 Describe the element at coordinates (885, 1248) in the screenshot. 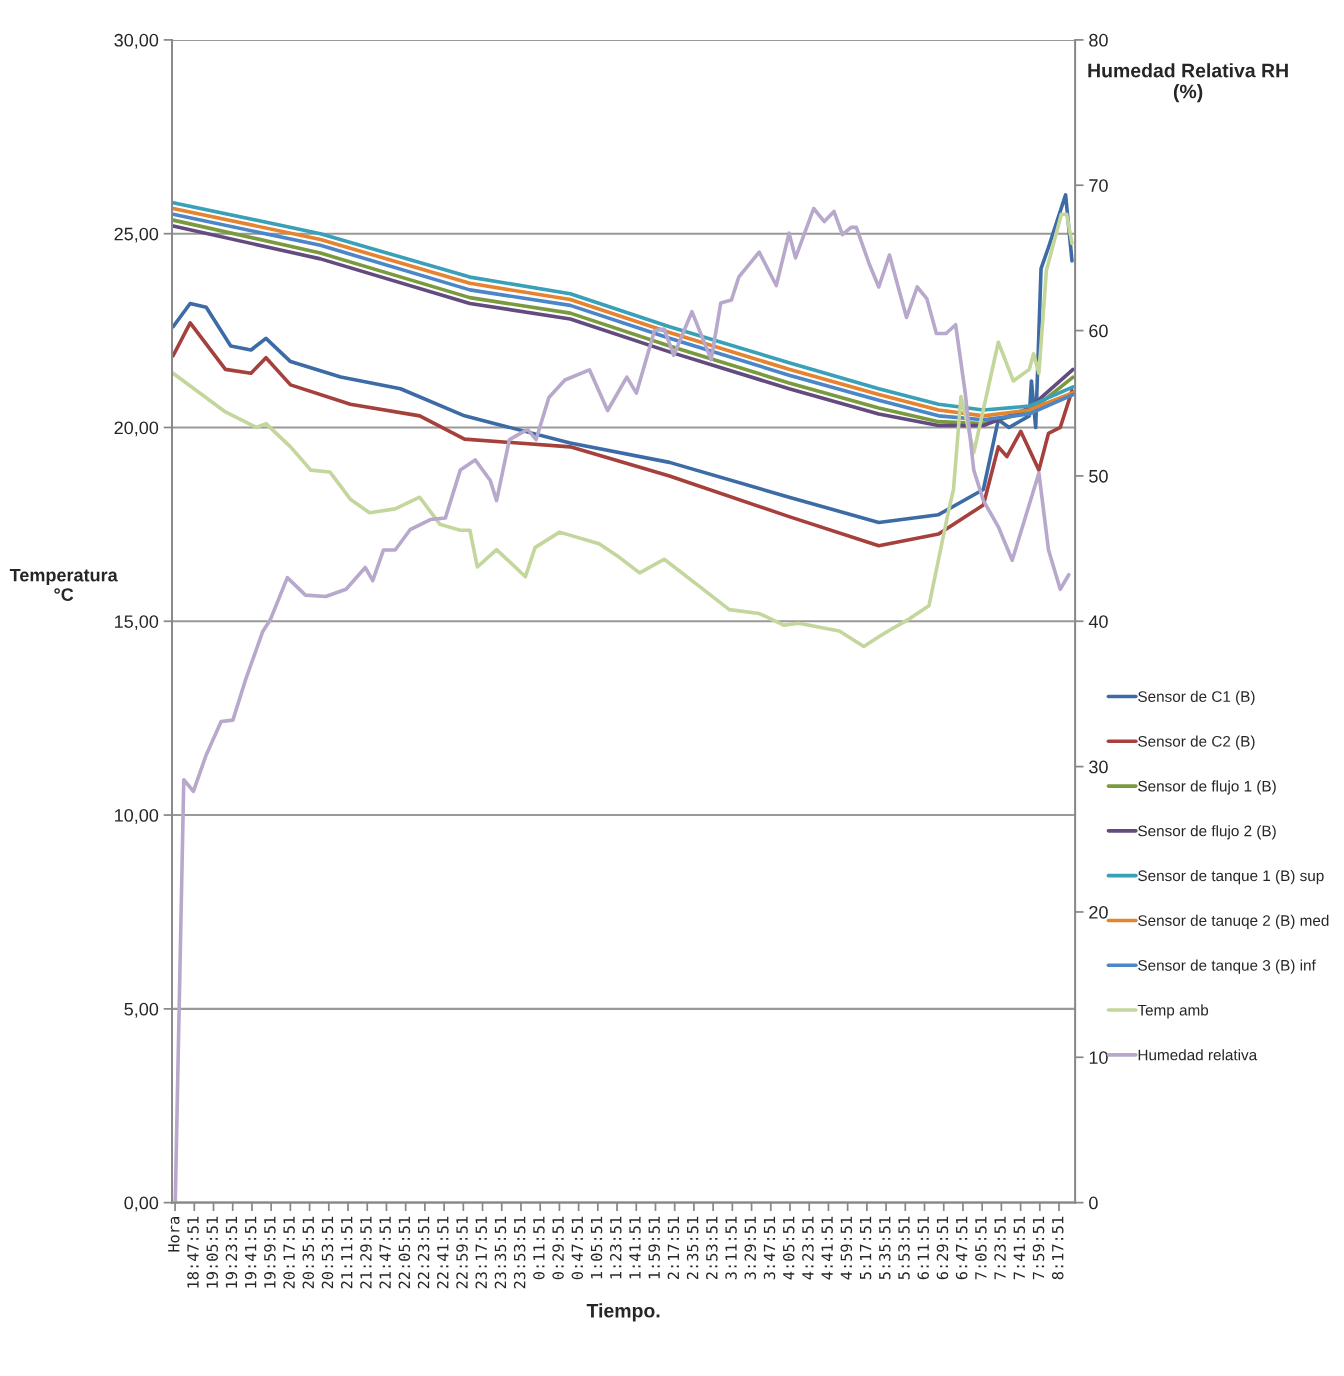

I see `x-tick-label: 5:35:51` at that location.